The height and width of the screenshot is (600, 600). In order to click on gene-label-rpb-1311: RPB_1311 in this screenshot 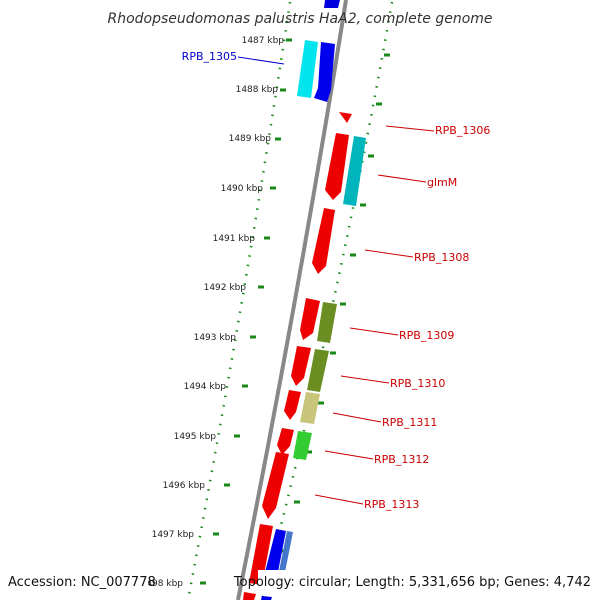, I will do `click(409, 422)`.